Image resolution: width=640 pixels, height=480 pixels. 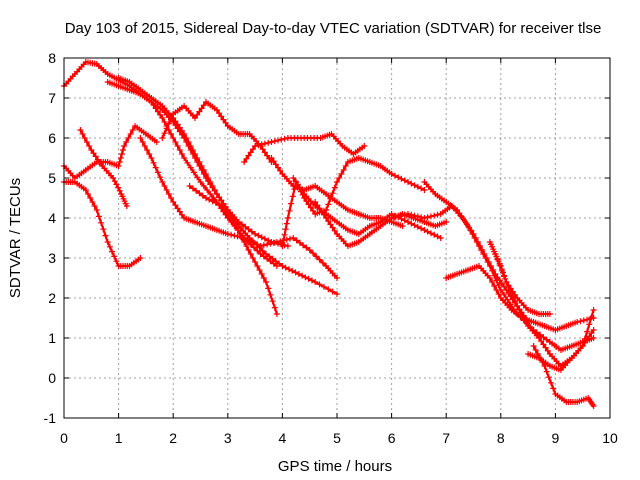 What do you see at coordinates (50, 418) in the screenshot?
I see `y-tick-label: -1` at bounding box center [50, 418].